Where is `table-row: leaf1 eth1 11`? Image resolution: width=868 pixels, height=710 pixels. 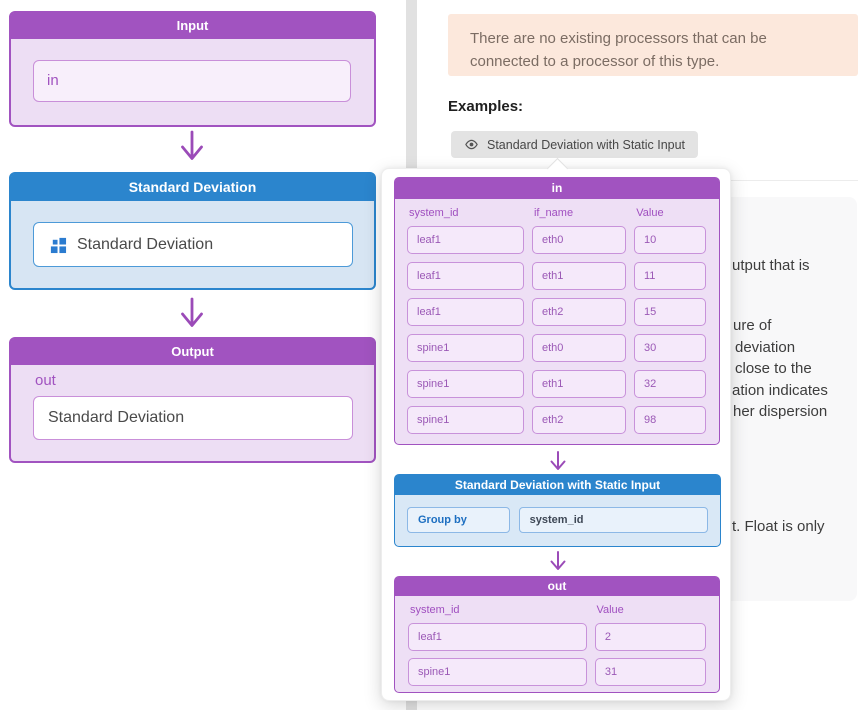
table-row: leaf1 eth1 11 is located at coordinates (557, 276).